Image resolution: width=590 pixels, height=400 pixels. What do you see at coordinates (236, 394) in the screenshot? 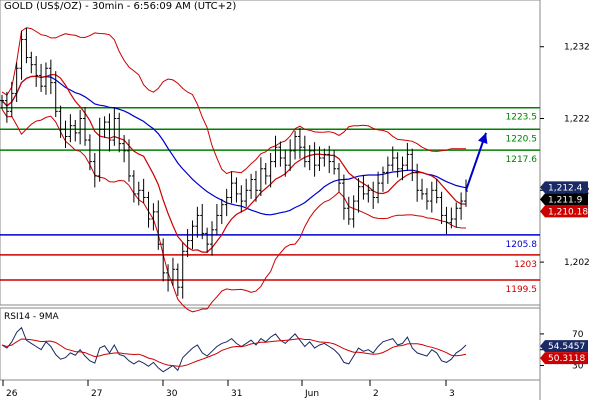
I see `date-tick-label: 31` at bounding box center [236, 394].